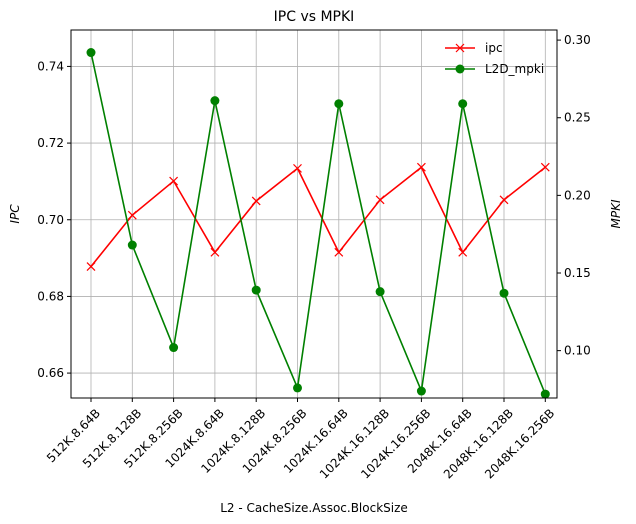  What do you see at coordinates (474, 48) in the screenshot?
I see `legend-entry-ipc: ipc` at bounding box center [474, 48].